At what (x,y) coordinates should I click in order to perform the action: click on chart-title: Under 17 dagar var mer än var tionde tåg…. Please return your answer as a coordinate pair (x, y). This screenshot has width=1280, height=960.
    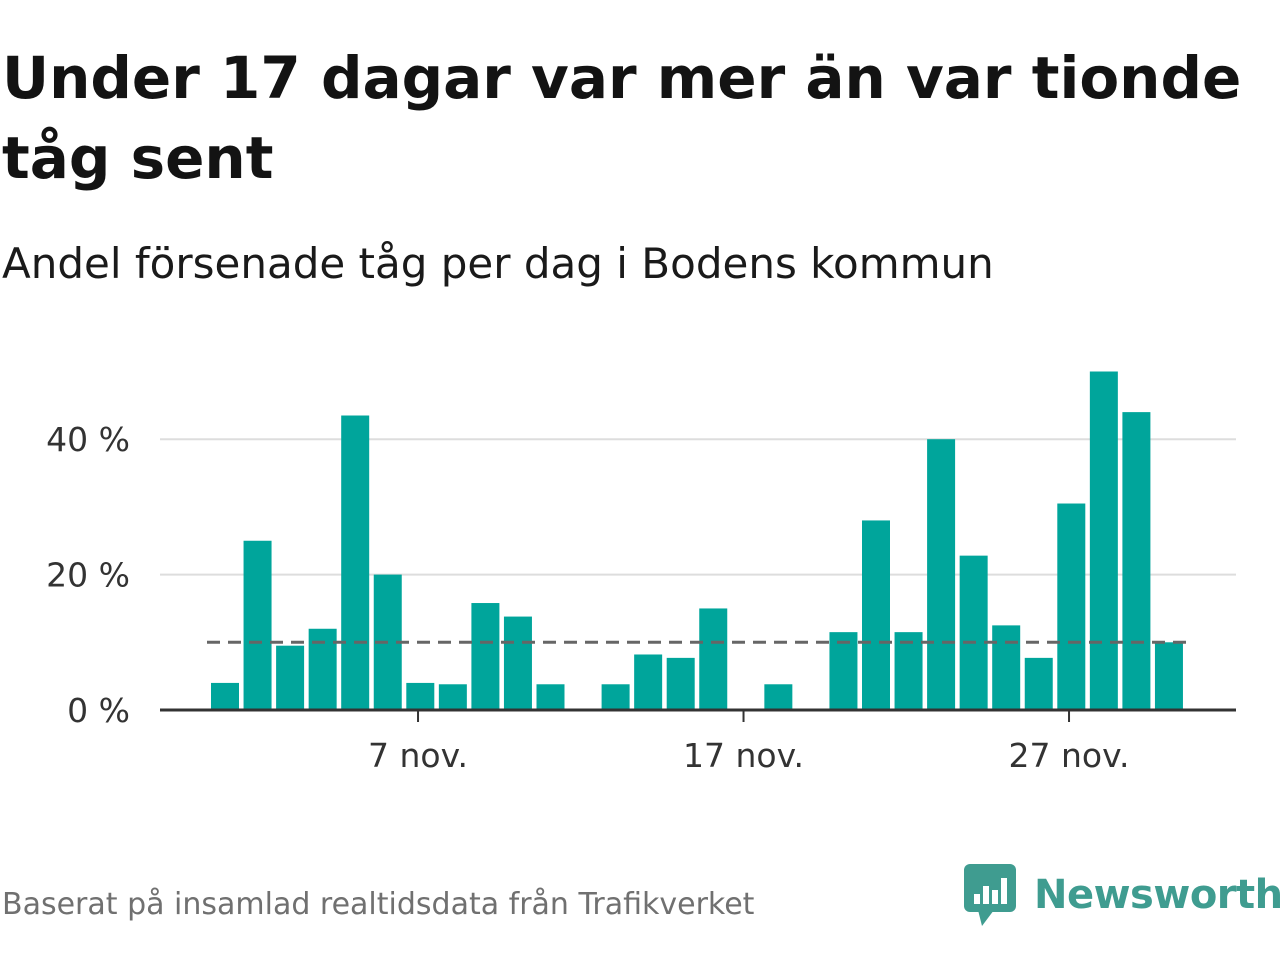
    Looking at the image, I should click on (622, 118).